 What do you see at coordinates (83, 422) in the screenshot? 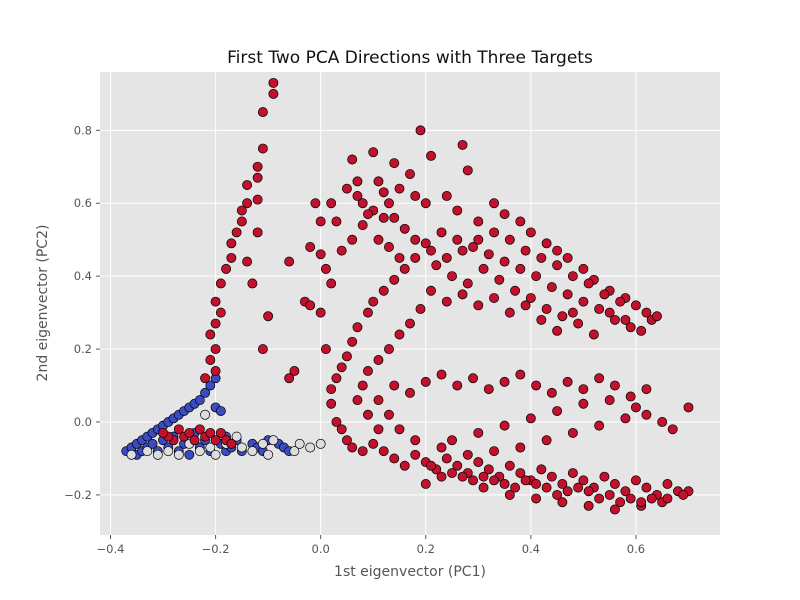
I see `y-tick-label: 0.0` at bounding box center [83, 422].